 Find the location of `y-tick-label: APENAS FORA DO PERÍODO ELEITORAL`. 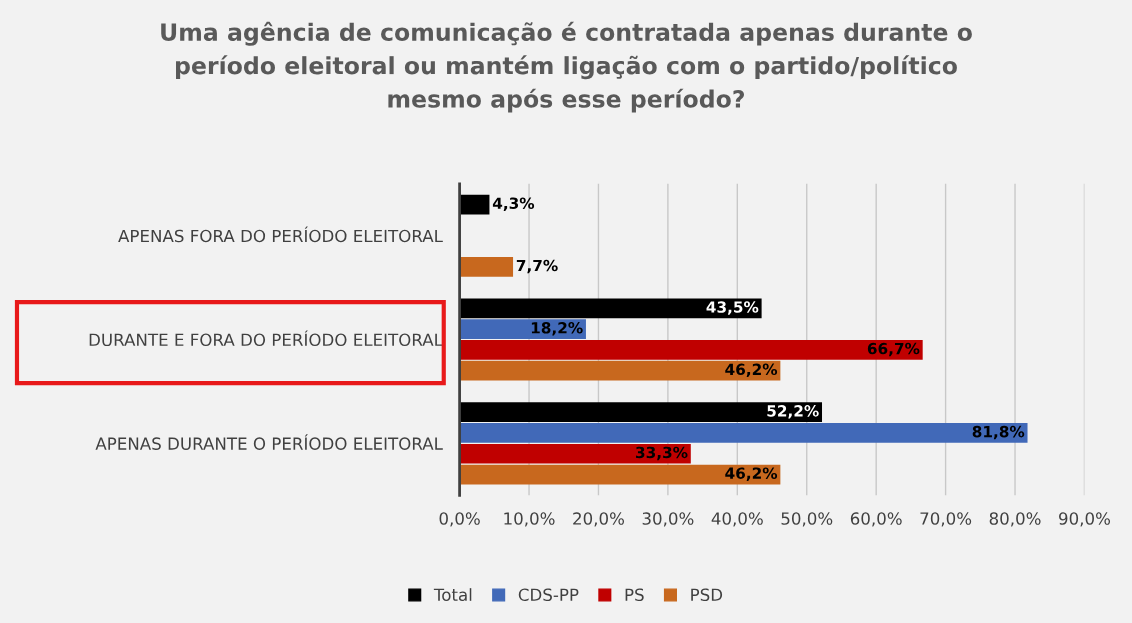

y-tick-label: APENAS FORA DO PERÍODO ELEITORAL is located at coordinates (280, 234).